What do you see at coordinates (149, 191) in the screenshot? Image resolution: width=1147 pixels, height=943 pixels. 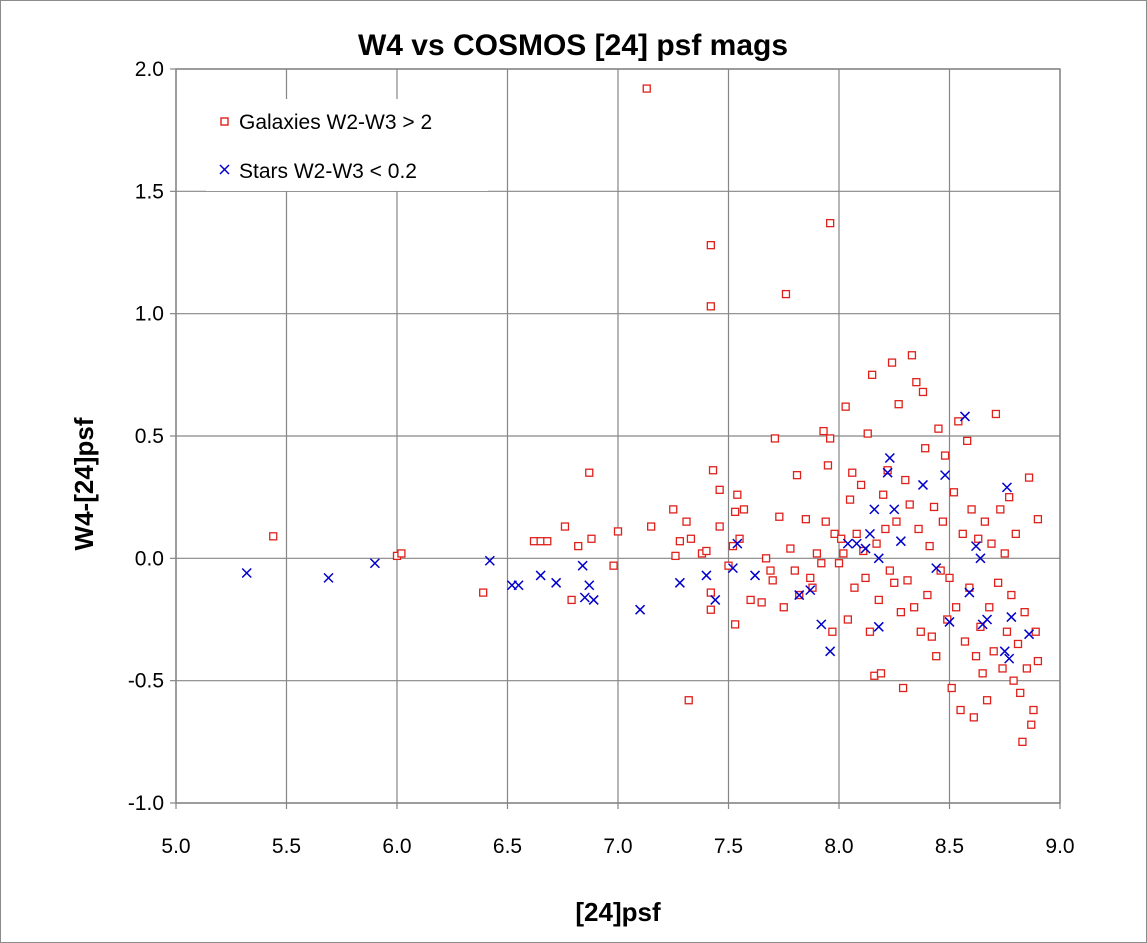 I see `y-tick-label: 1.5` at bounding box center [149, 191].